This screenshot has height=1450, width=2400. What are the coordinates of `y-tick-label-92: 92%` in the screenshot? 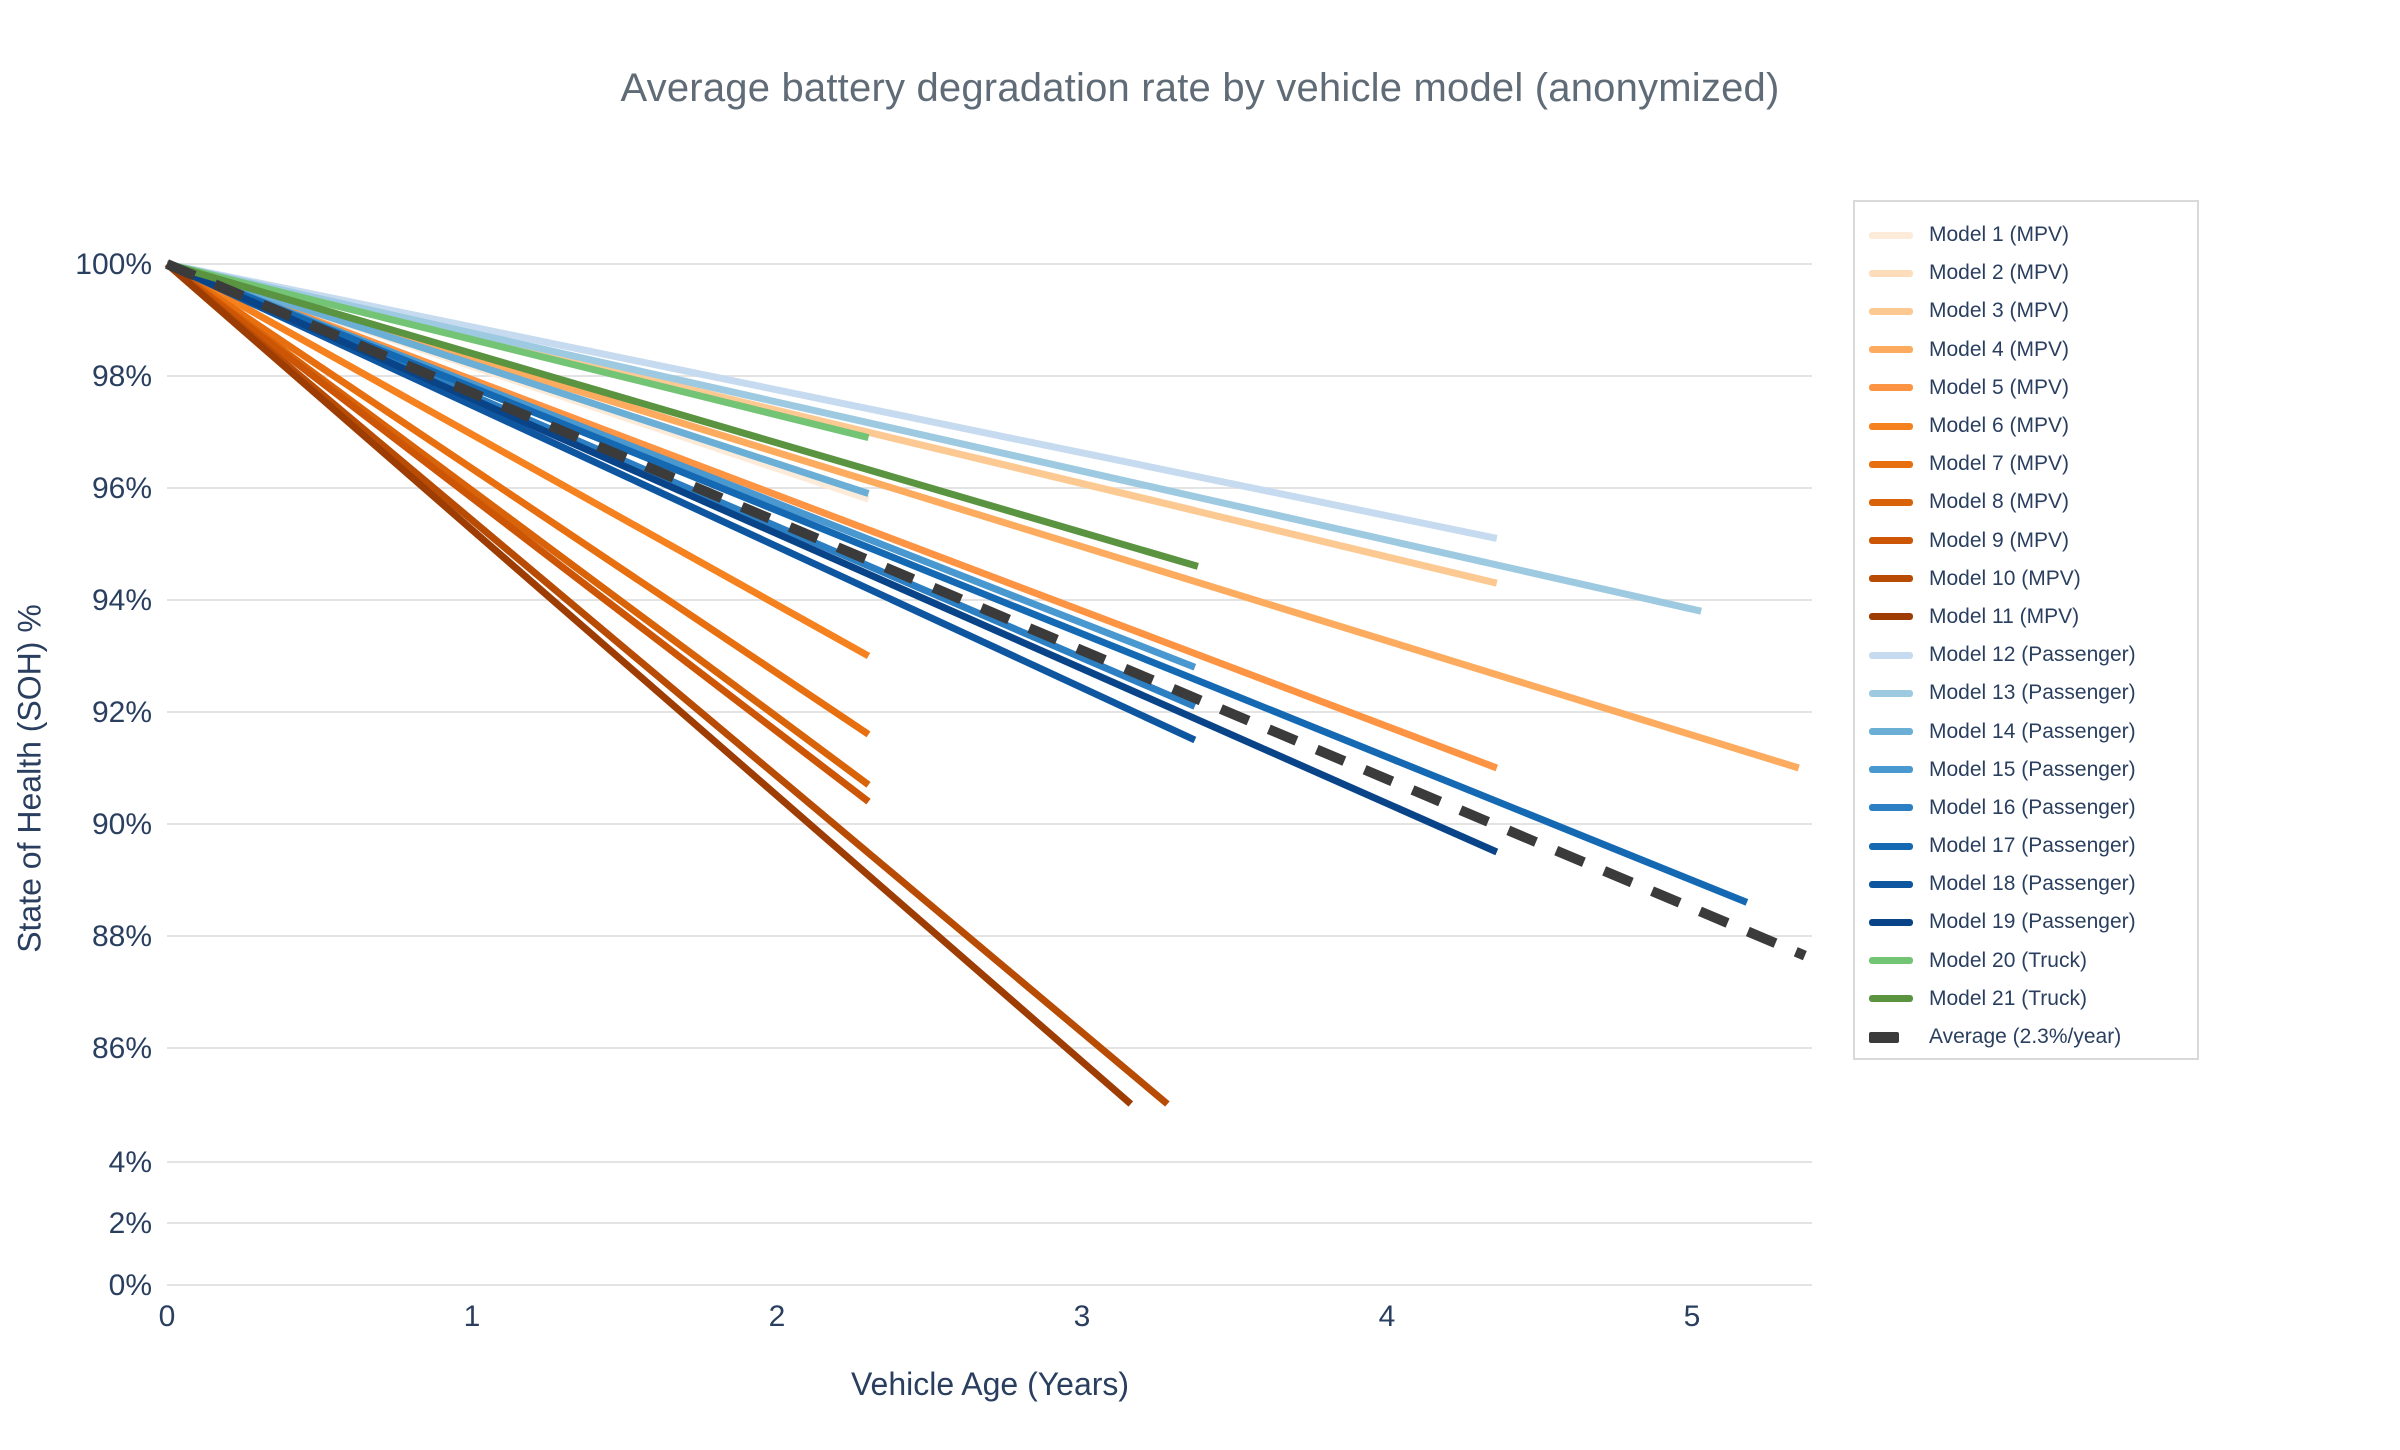 It's located at (122, 712).